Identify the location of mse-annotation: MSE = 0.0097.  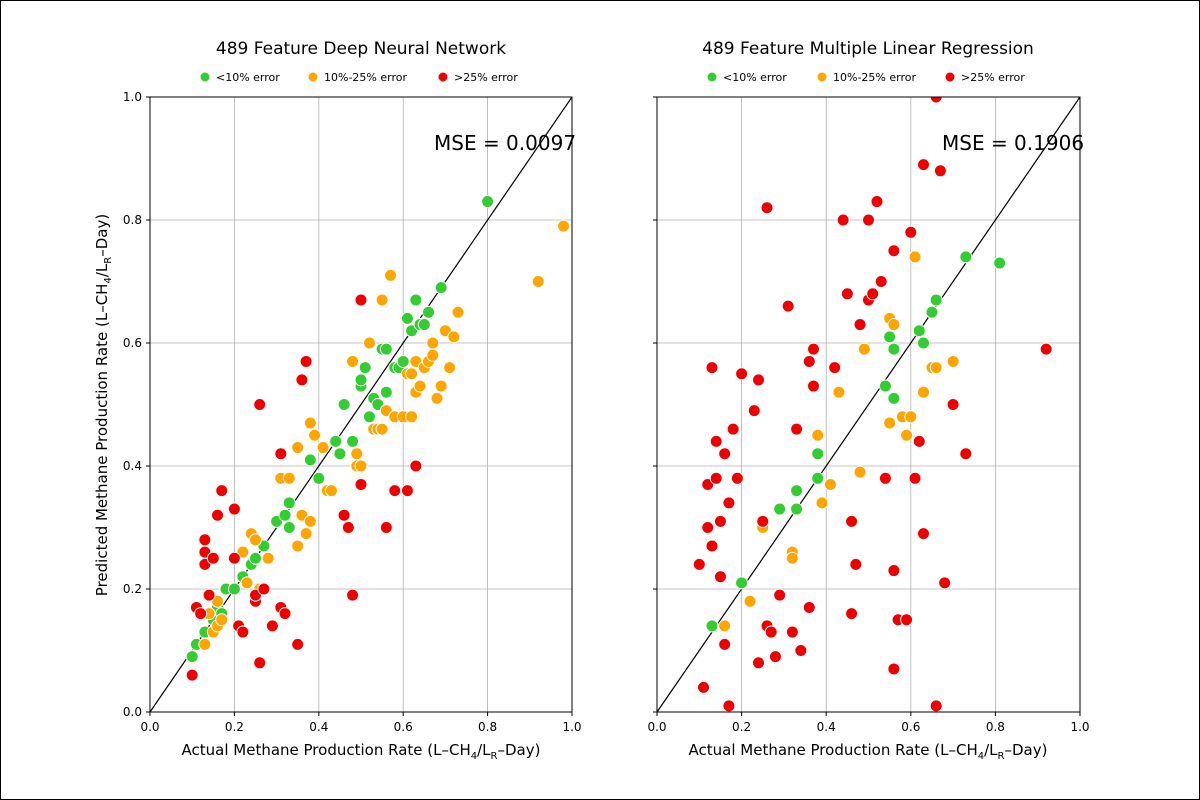
(505, 143).